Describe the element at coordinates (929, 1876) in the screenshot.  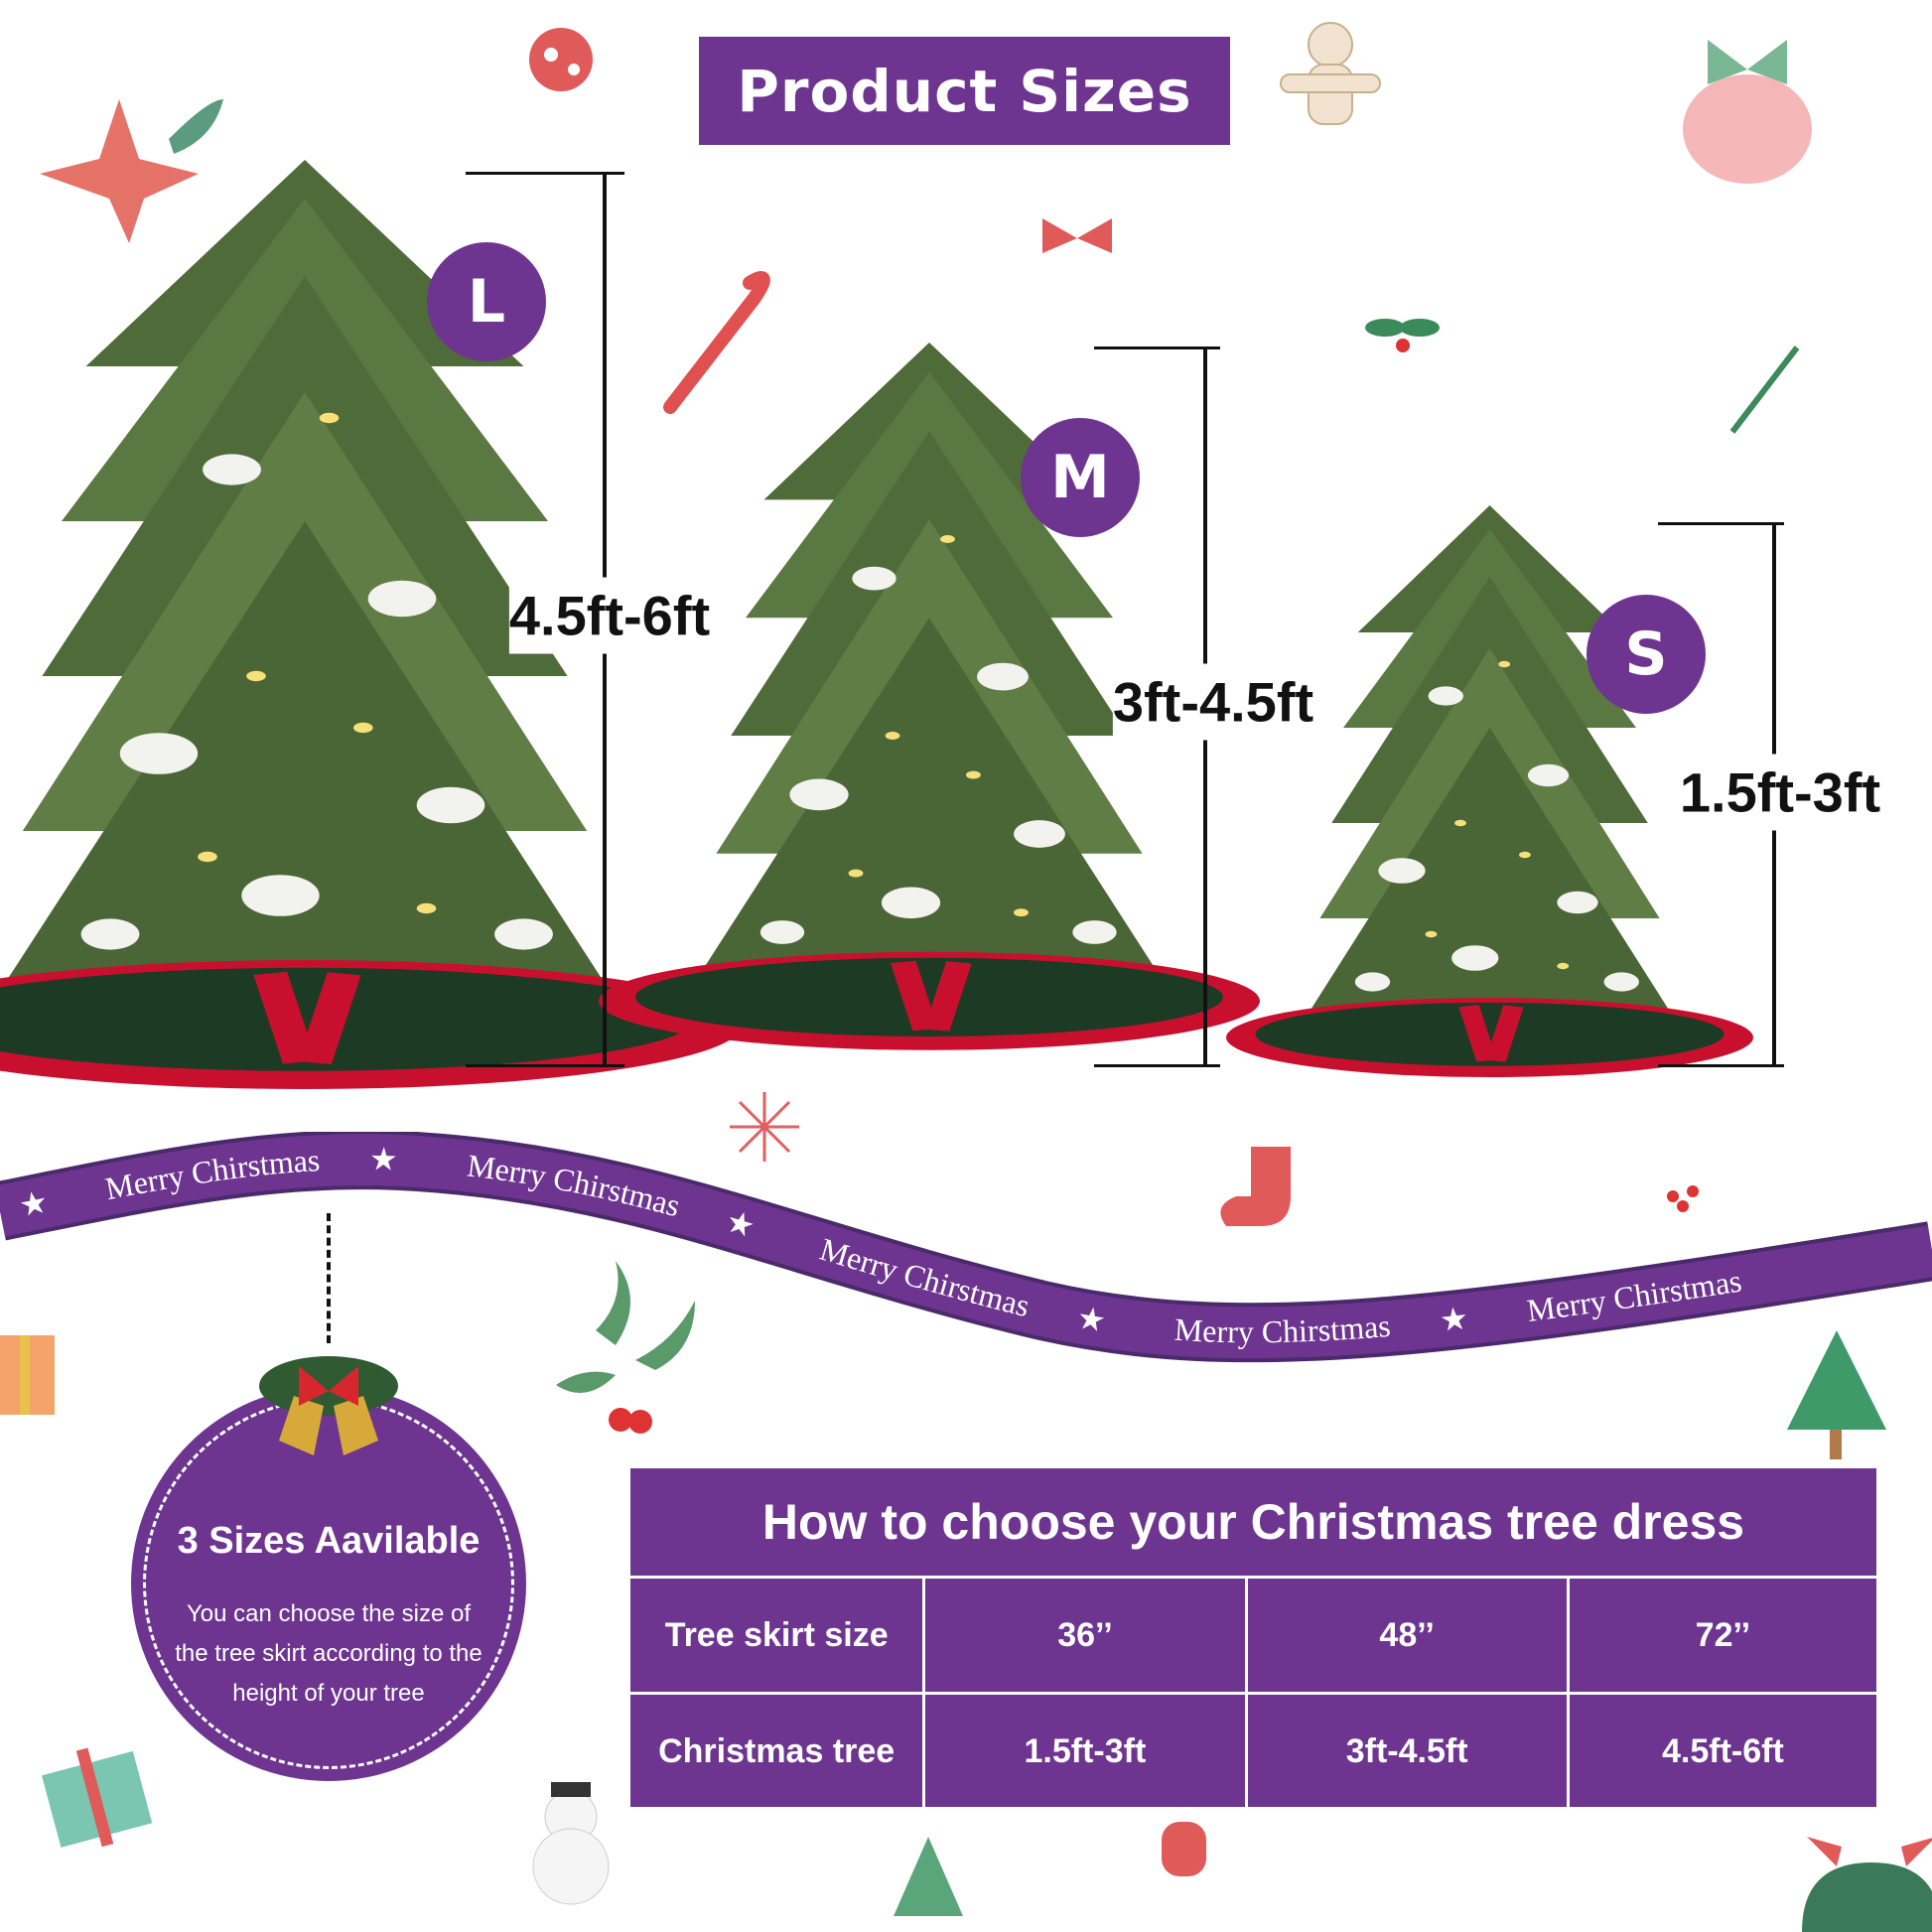
I see `mini-tree-icon` at that location.